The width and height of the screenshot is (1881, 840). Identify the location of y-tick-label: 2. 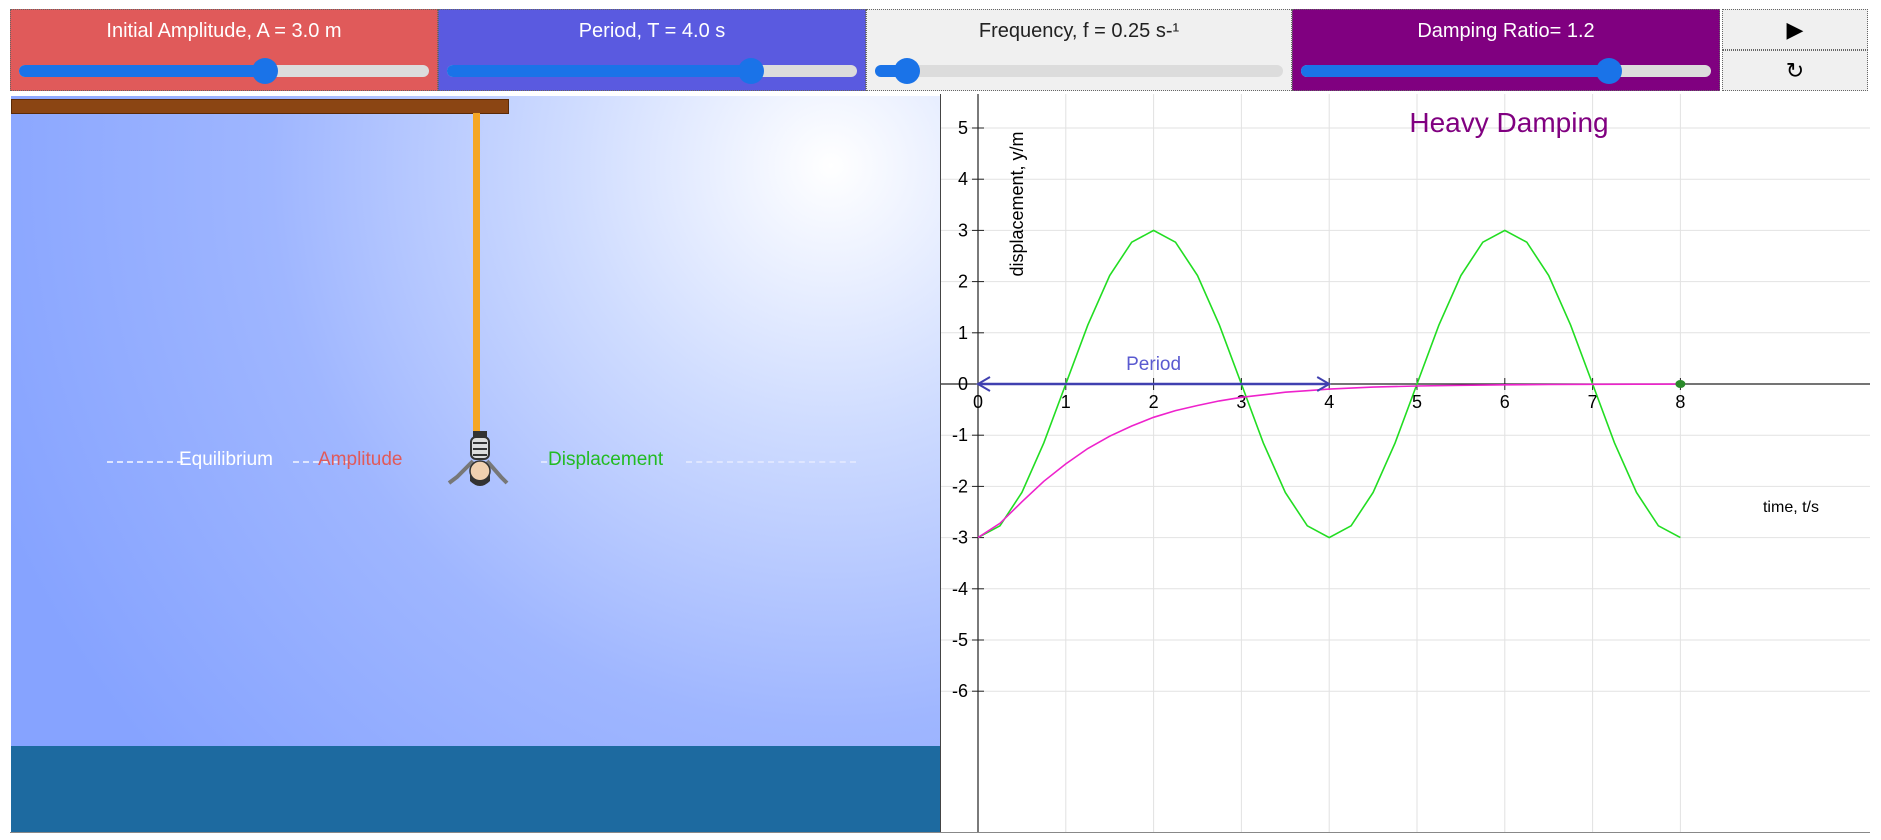
(963, 282).